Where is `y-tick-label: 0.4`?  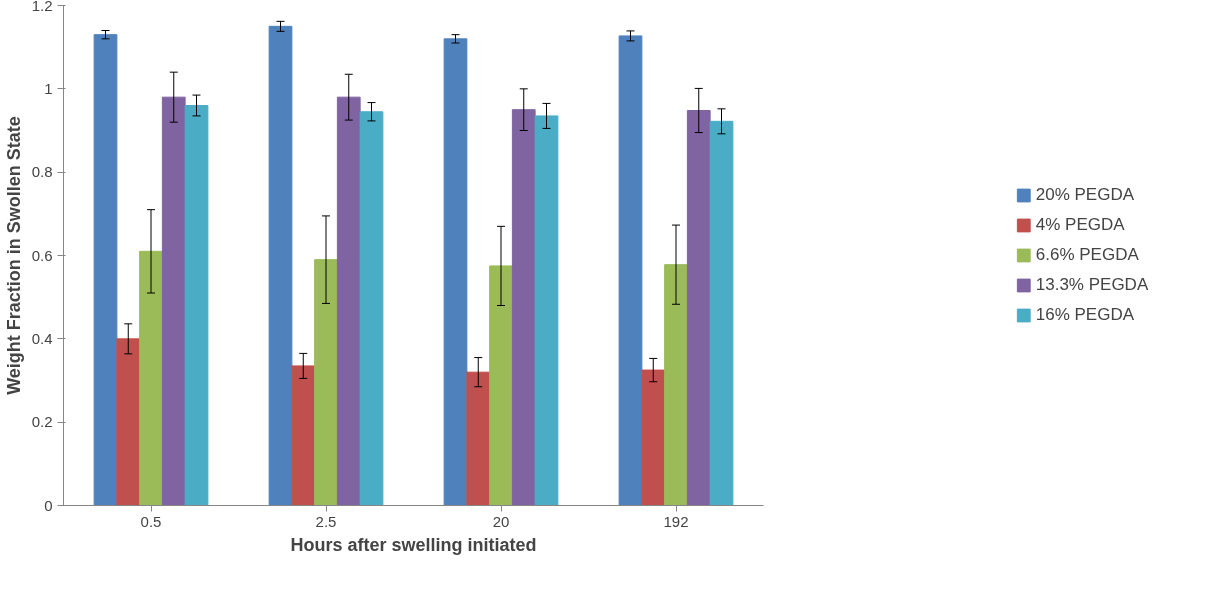
y-tick-label: 0.4 is located at coordinates (42, 338).